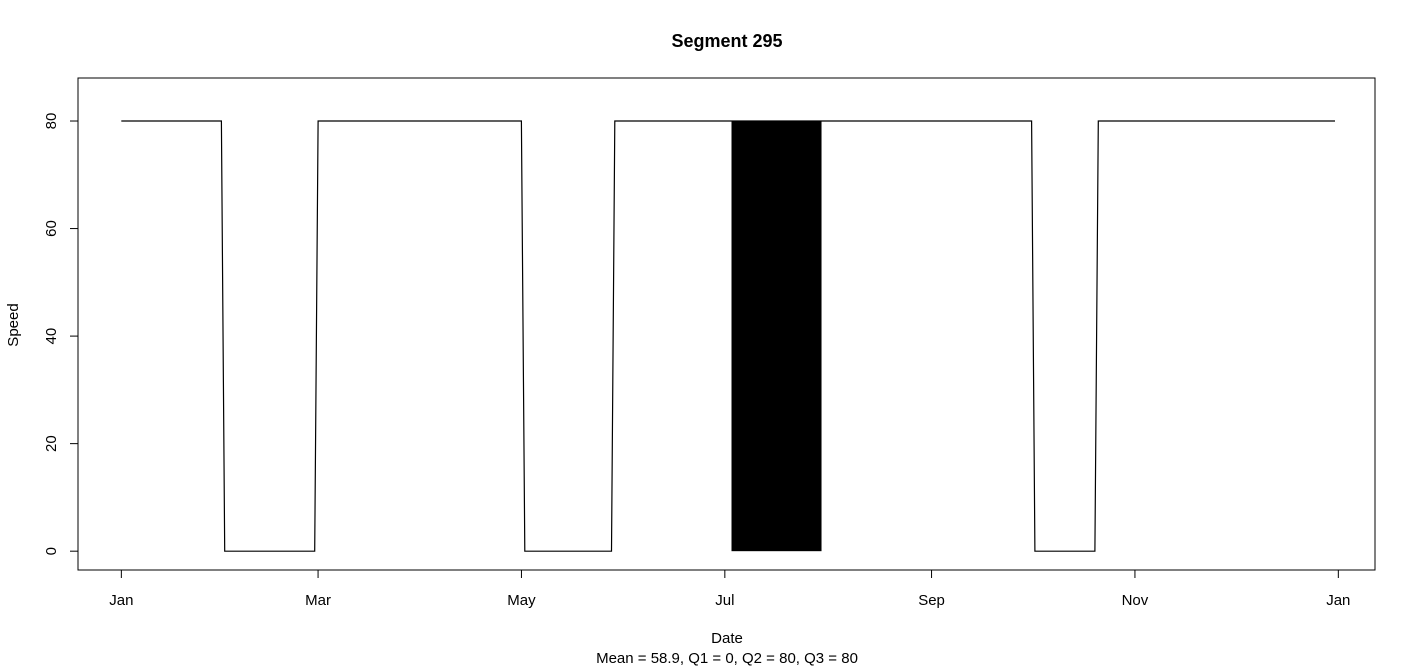 The height and width of the screenshot is (668, 1416). I want to click on x-tick-label: May, so click(521, 600).